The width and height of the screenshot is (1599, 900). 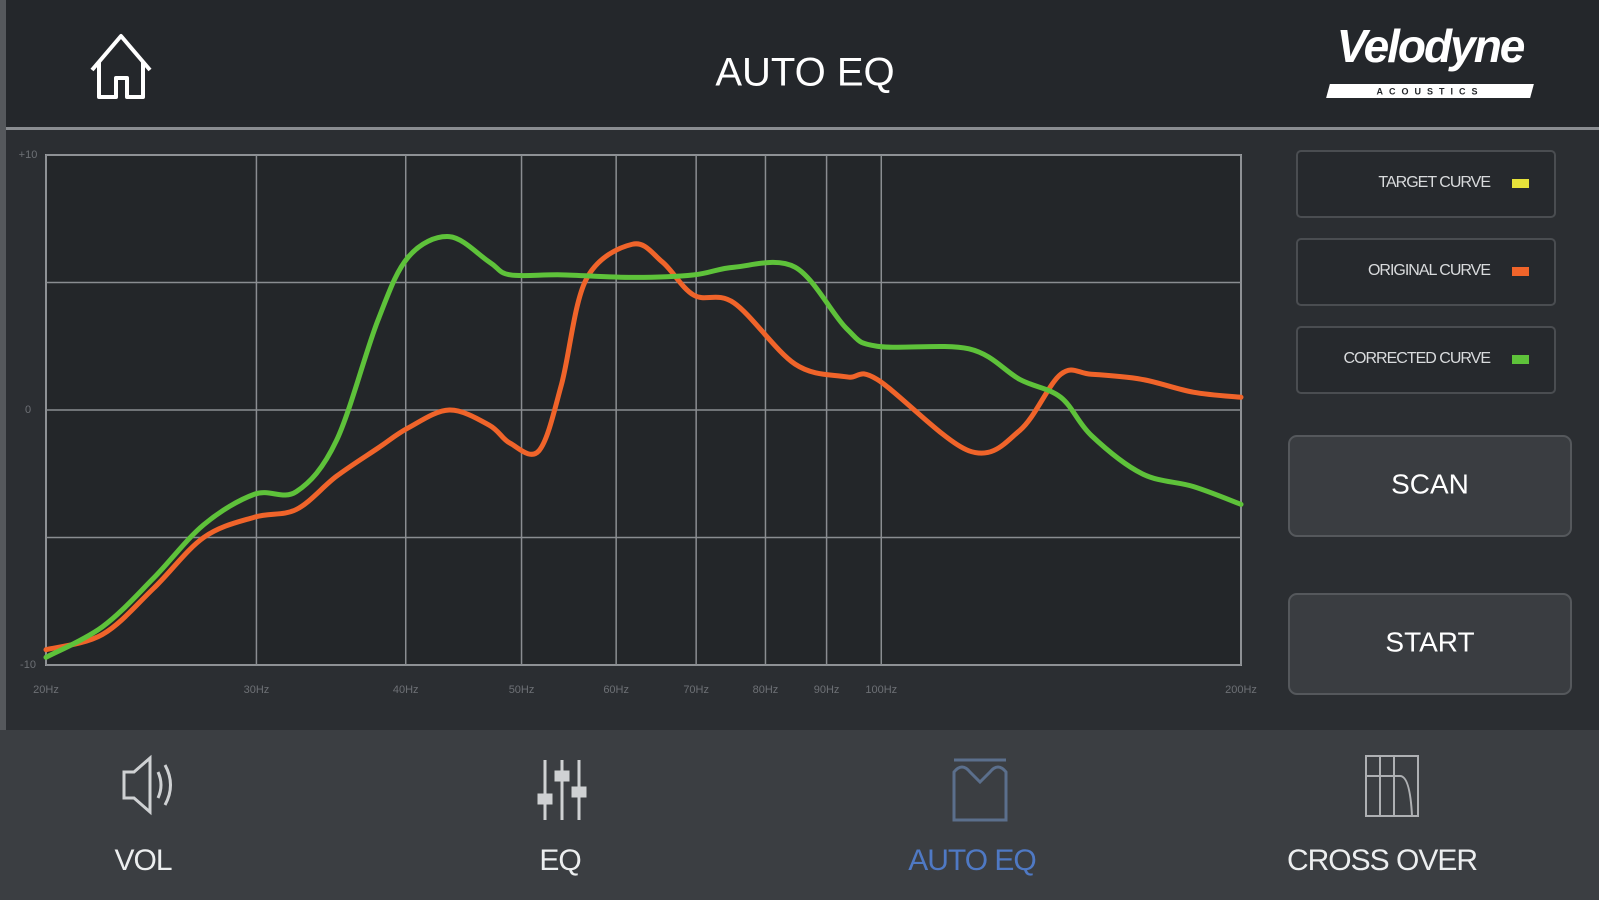 I want to click on legend-label: CORRECTED CURVE, so click(x=1417, y=358).